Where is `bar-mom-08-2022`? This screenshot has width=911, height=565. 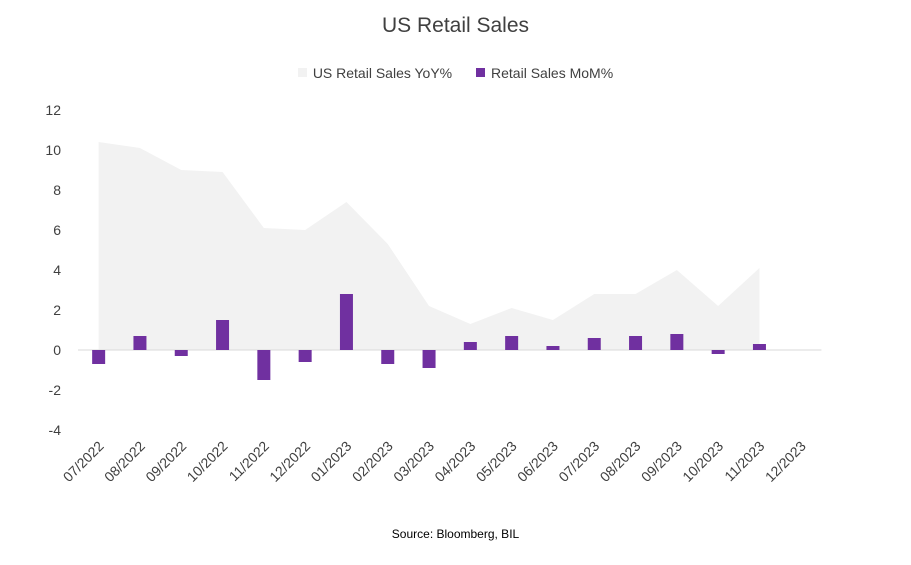
bar-mom-08-2022 is located at coordinates (140, 343).